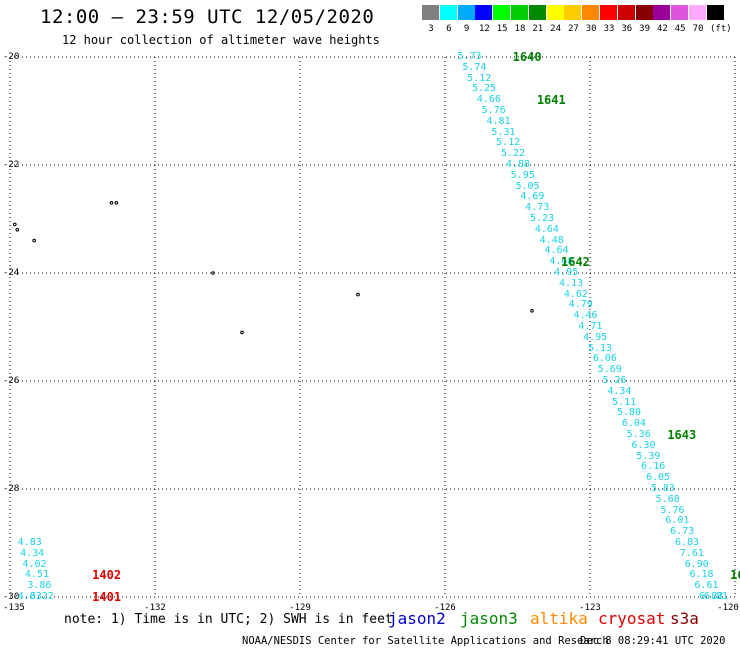 The width and height of the screenshot is (740, 650). What do you see at coordinates (721, 29) in the screenshot?
I see `legend-unit: (ft)` at bounding box center [721, 29].